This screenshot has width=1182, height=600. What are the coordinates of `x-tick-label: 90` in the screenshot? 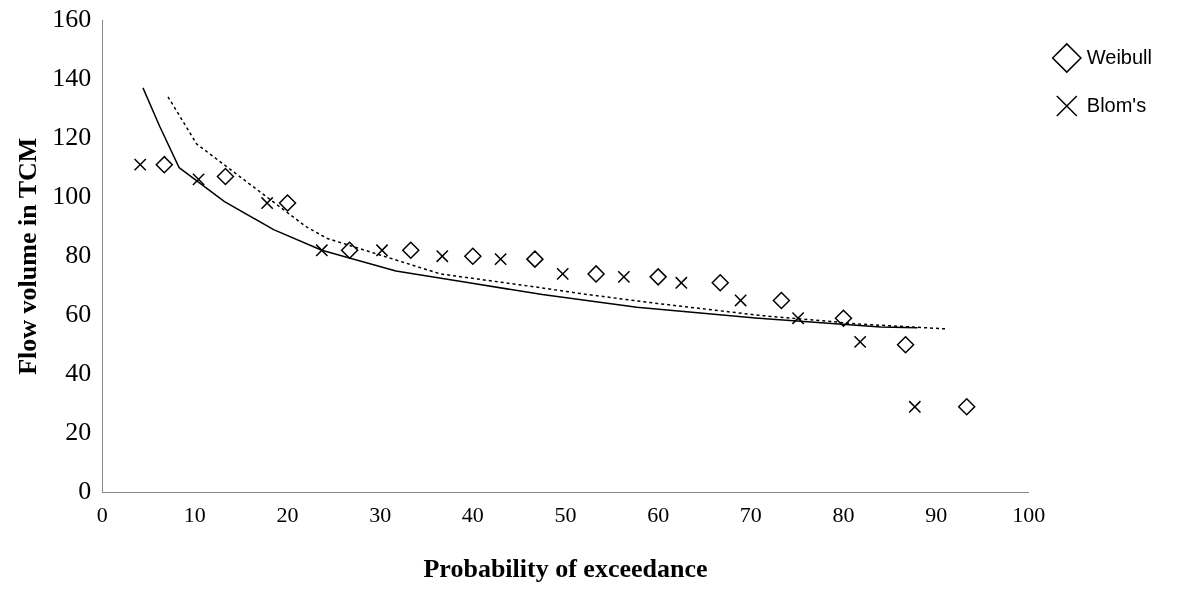 It's located at (936, 515).